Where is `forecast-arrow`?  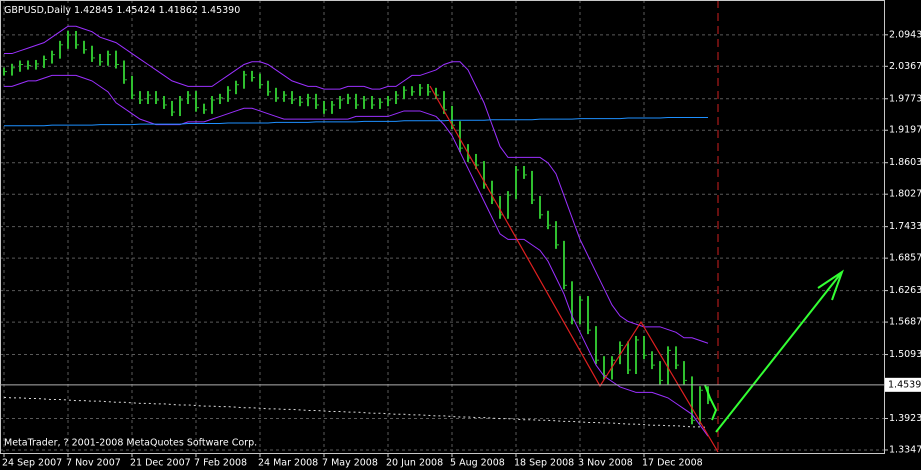
forecast-arrow is located at coordinates (779, 352).